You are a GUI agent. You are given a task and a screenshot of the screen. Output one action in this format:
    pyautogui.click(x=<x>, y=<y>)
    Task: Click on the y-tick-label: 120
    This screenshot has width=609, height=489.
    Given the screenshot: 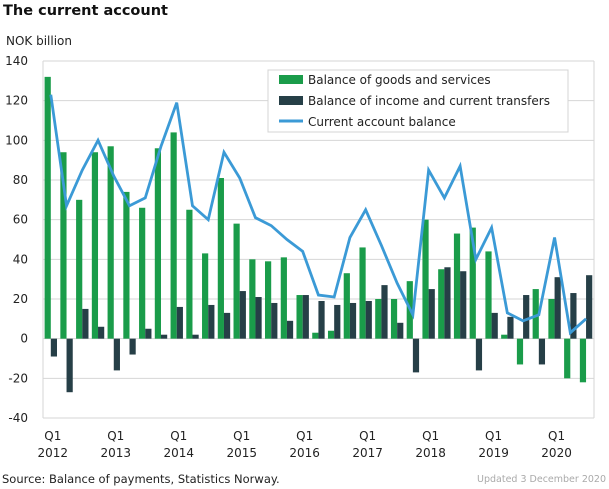 What is the action you would take?
    pyautogui.click(x=16, y=101)
    